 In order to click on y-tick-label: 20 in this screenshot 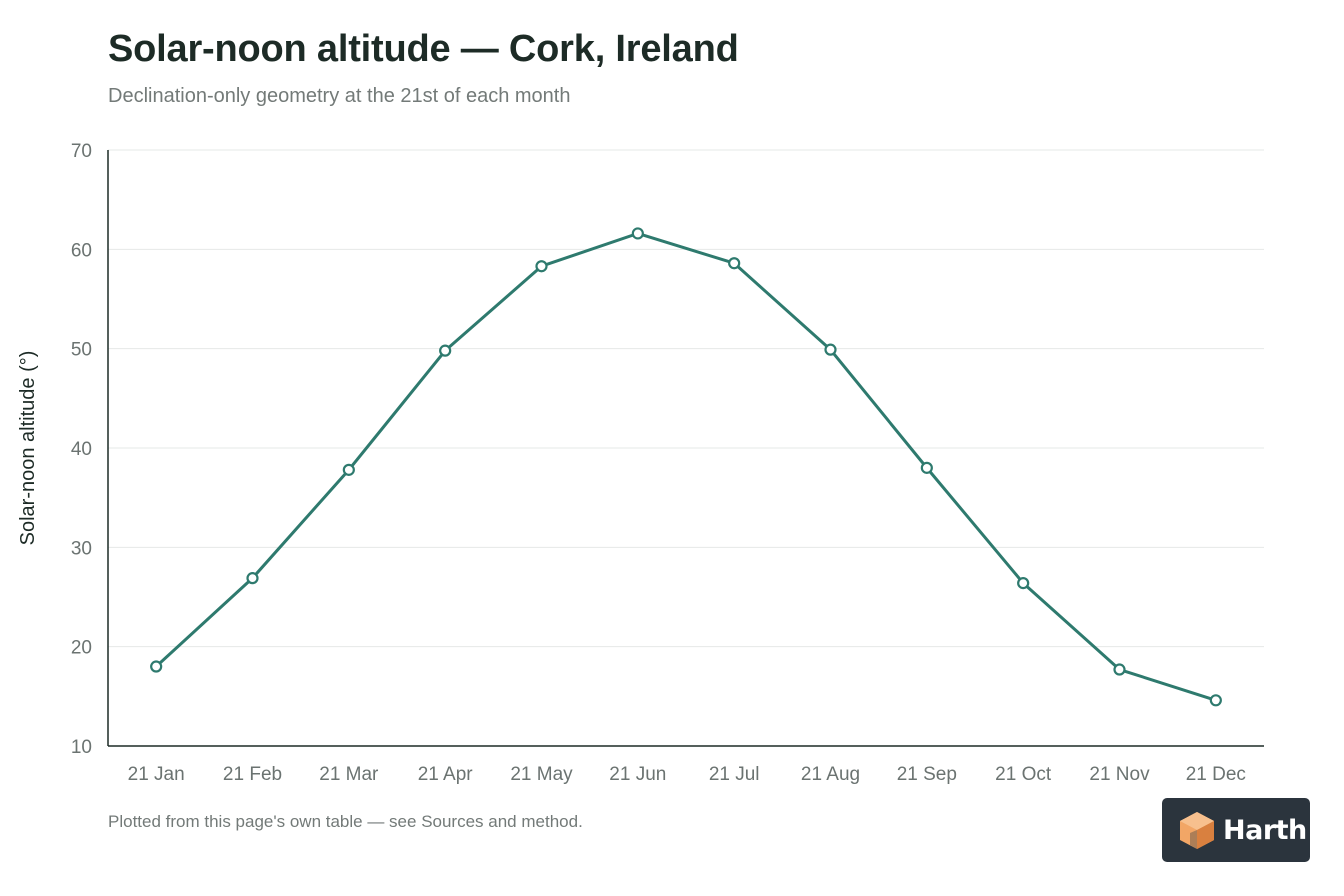, I will do `click(81, 648)`.